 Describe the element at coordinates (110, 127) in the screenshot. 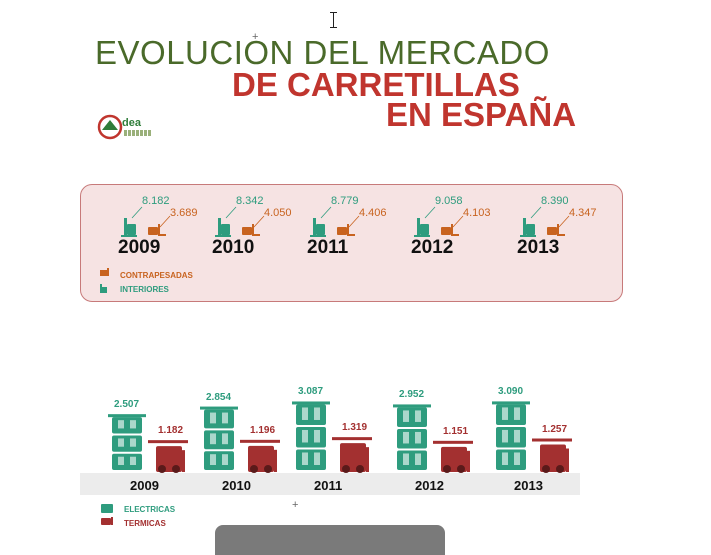

I see `adea-logo-icon` at that location.